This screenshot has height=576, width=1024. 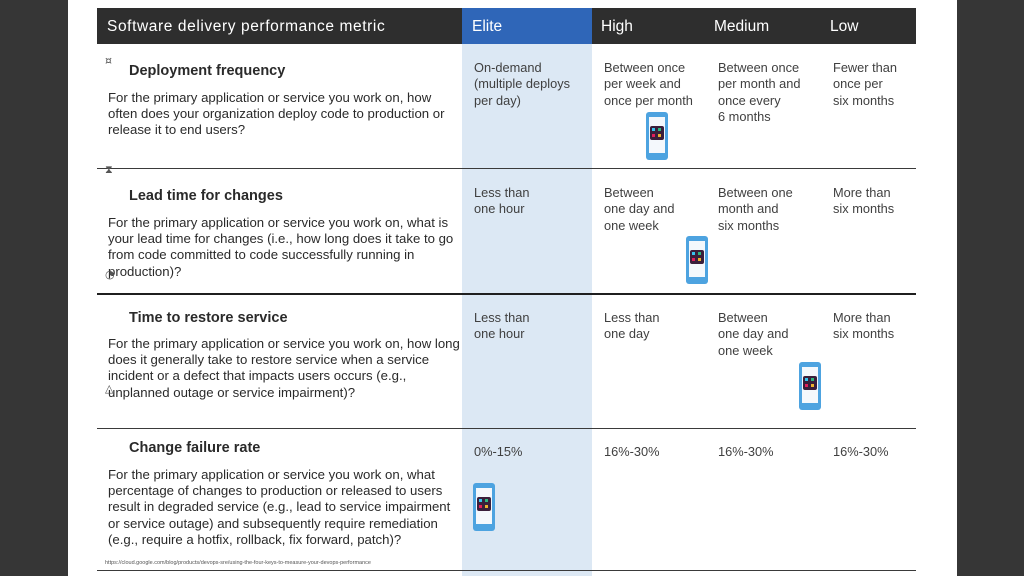 I want to click on row-3-title: Time to restore service, so click(x=208, y=318).